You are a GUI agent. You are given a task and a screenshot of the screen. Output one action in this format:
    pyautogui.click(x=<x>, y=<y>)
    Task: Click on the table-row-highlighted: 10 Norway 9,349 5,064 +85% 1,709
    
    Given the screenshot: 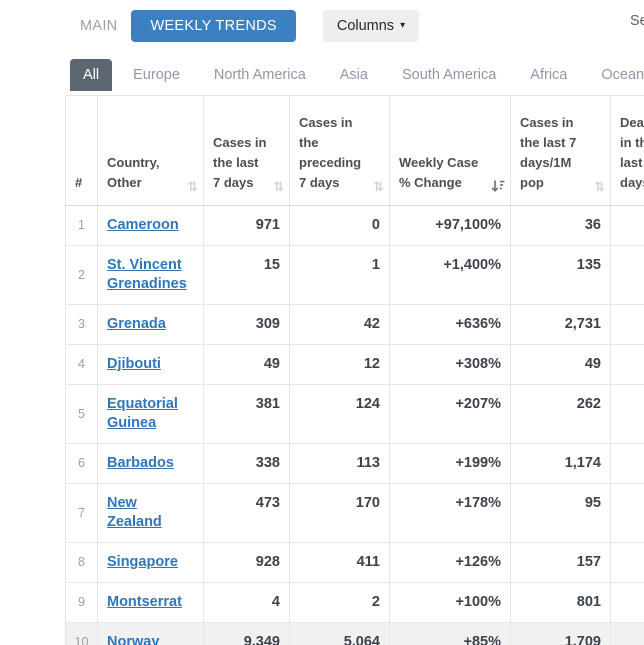 What is the action you would take?
    pyautogui.click(x=354, y=633)
    